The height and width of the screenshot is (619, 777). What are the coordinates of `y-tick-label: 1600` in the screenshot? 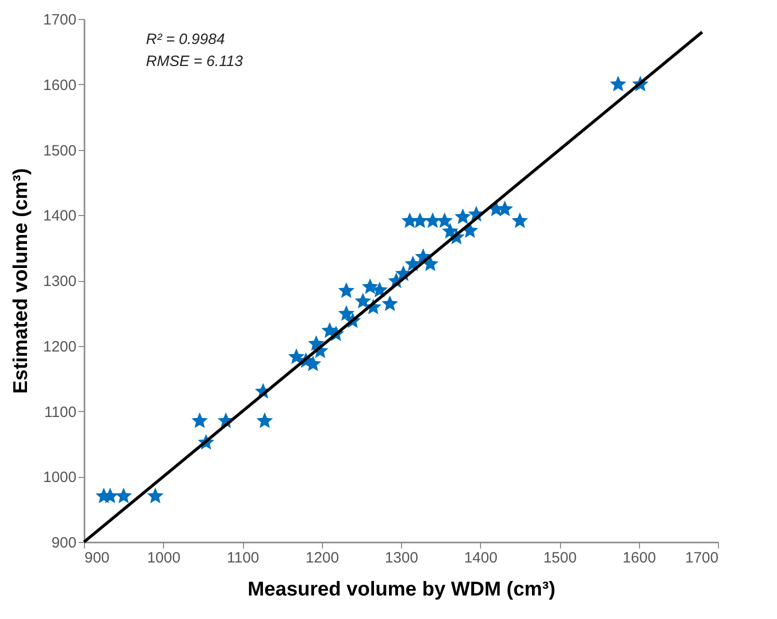 It's located at (59, 85).